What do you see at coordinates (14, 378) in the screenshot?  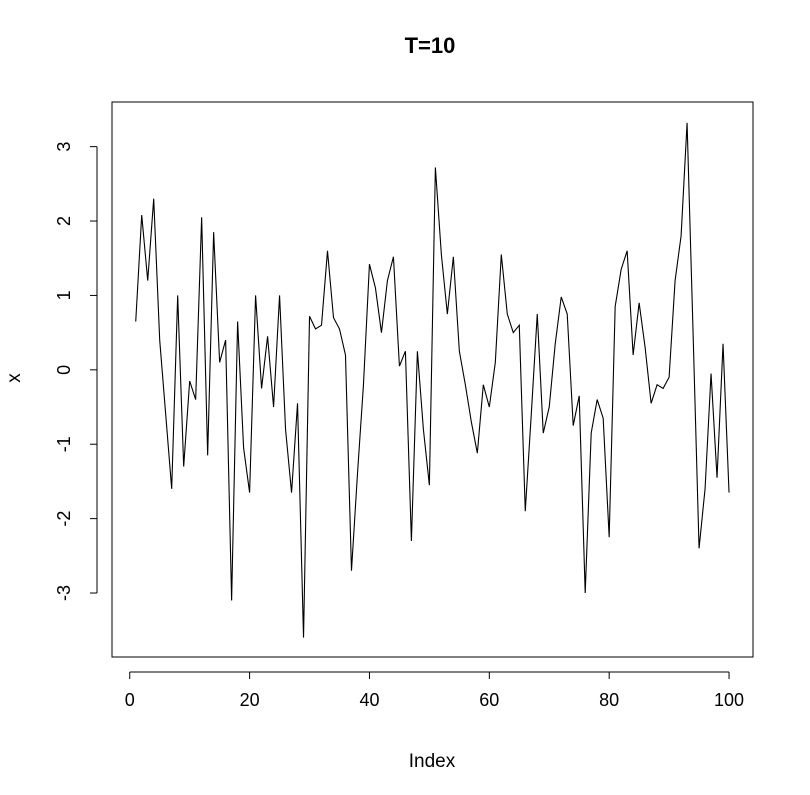 I see `y-axis-label: x` at bounding box center [14, 378].